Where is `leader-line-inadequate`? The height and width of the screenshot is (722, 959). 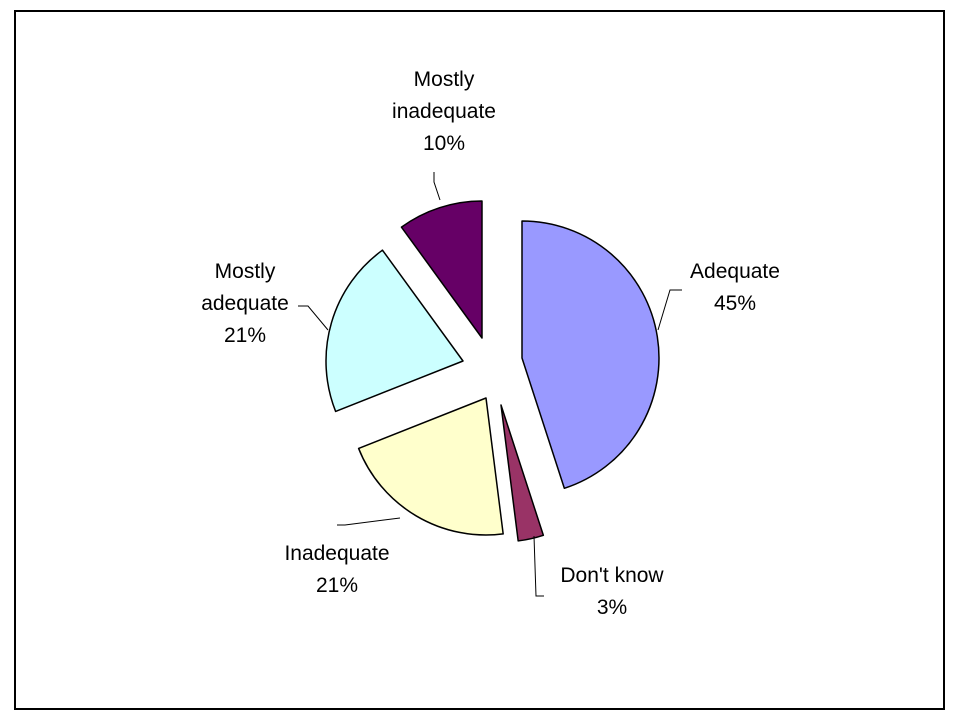 leader-line-inadequate is located at coordinates (369, 521).